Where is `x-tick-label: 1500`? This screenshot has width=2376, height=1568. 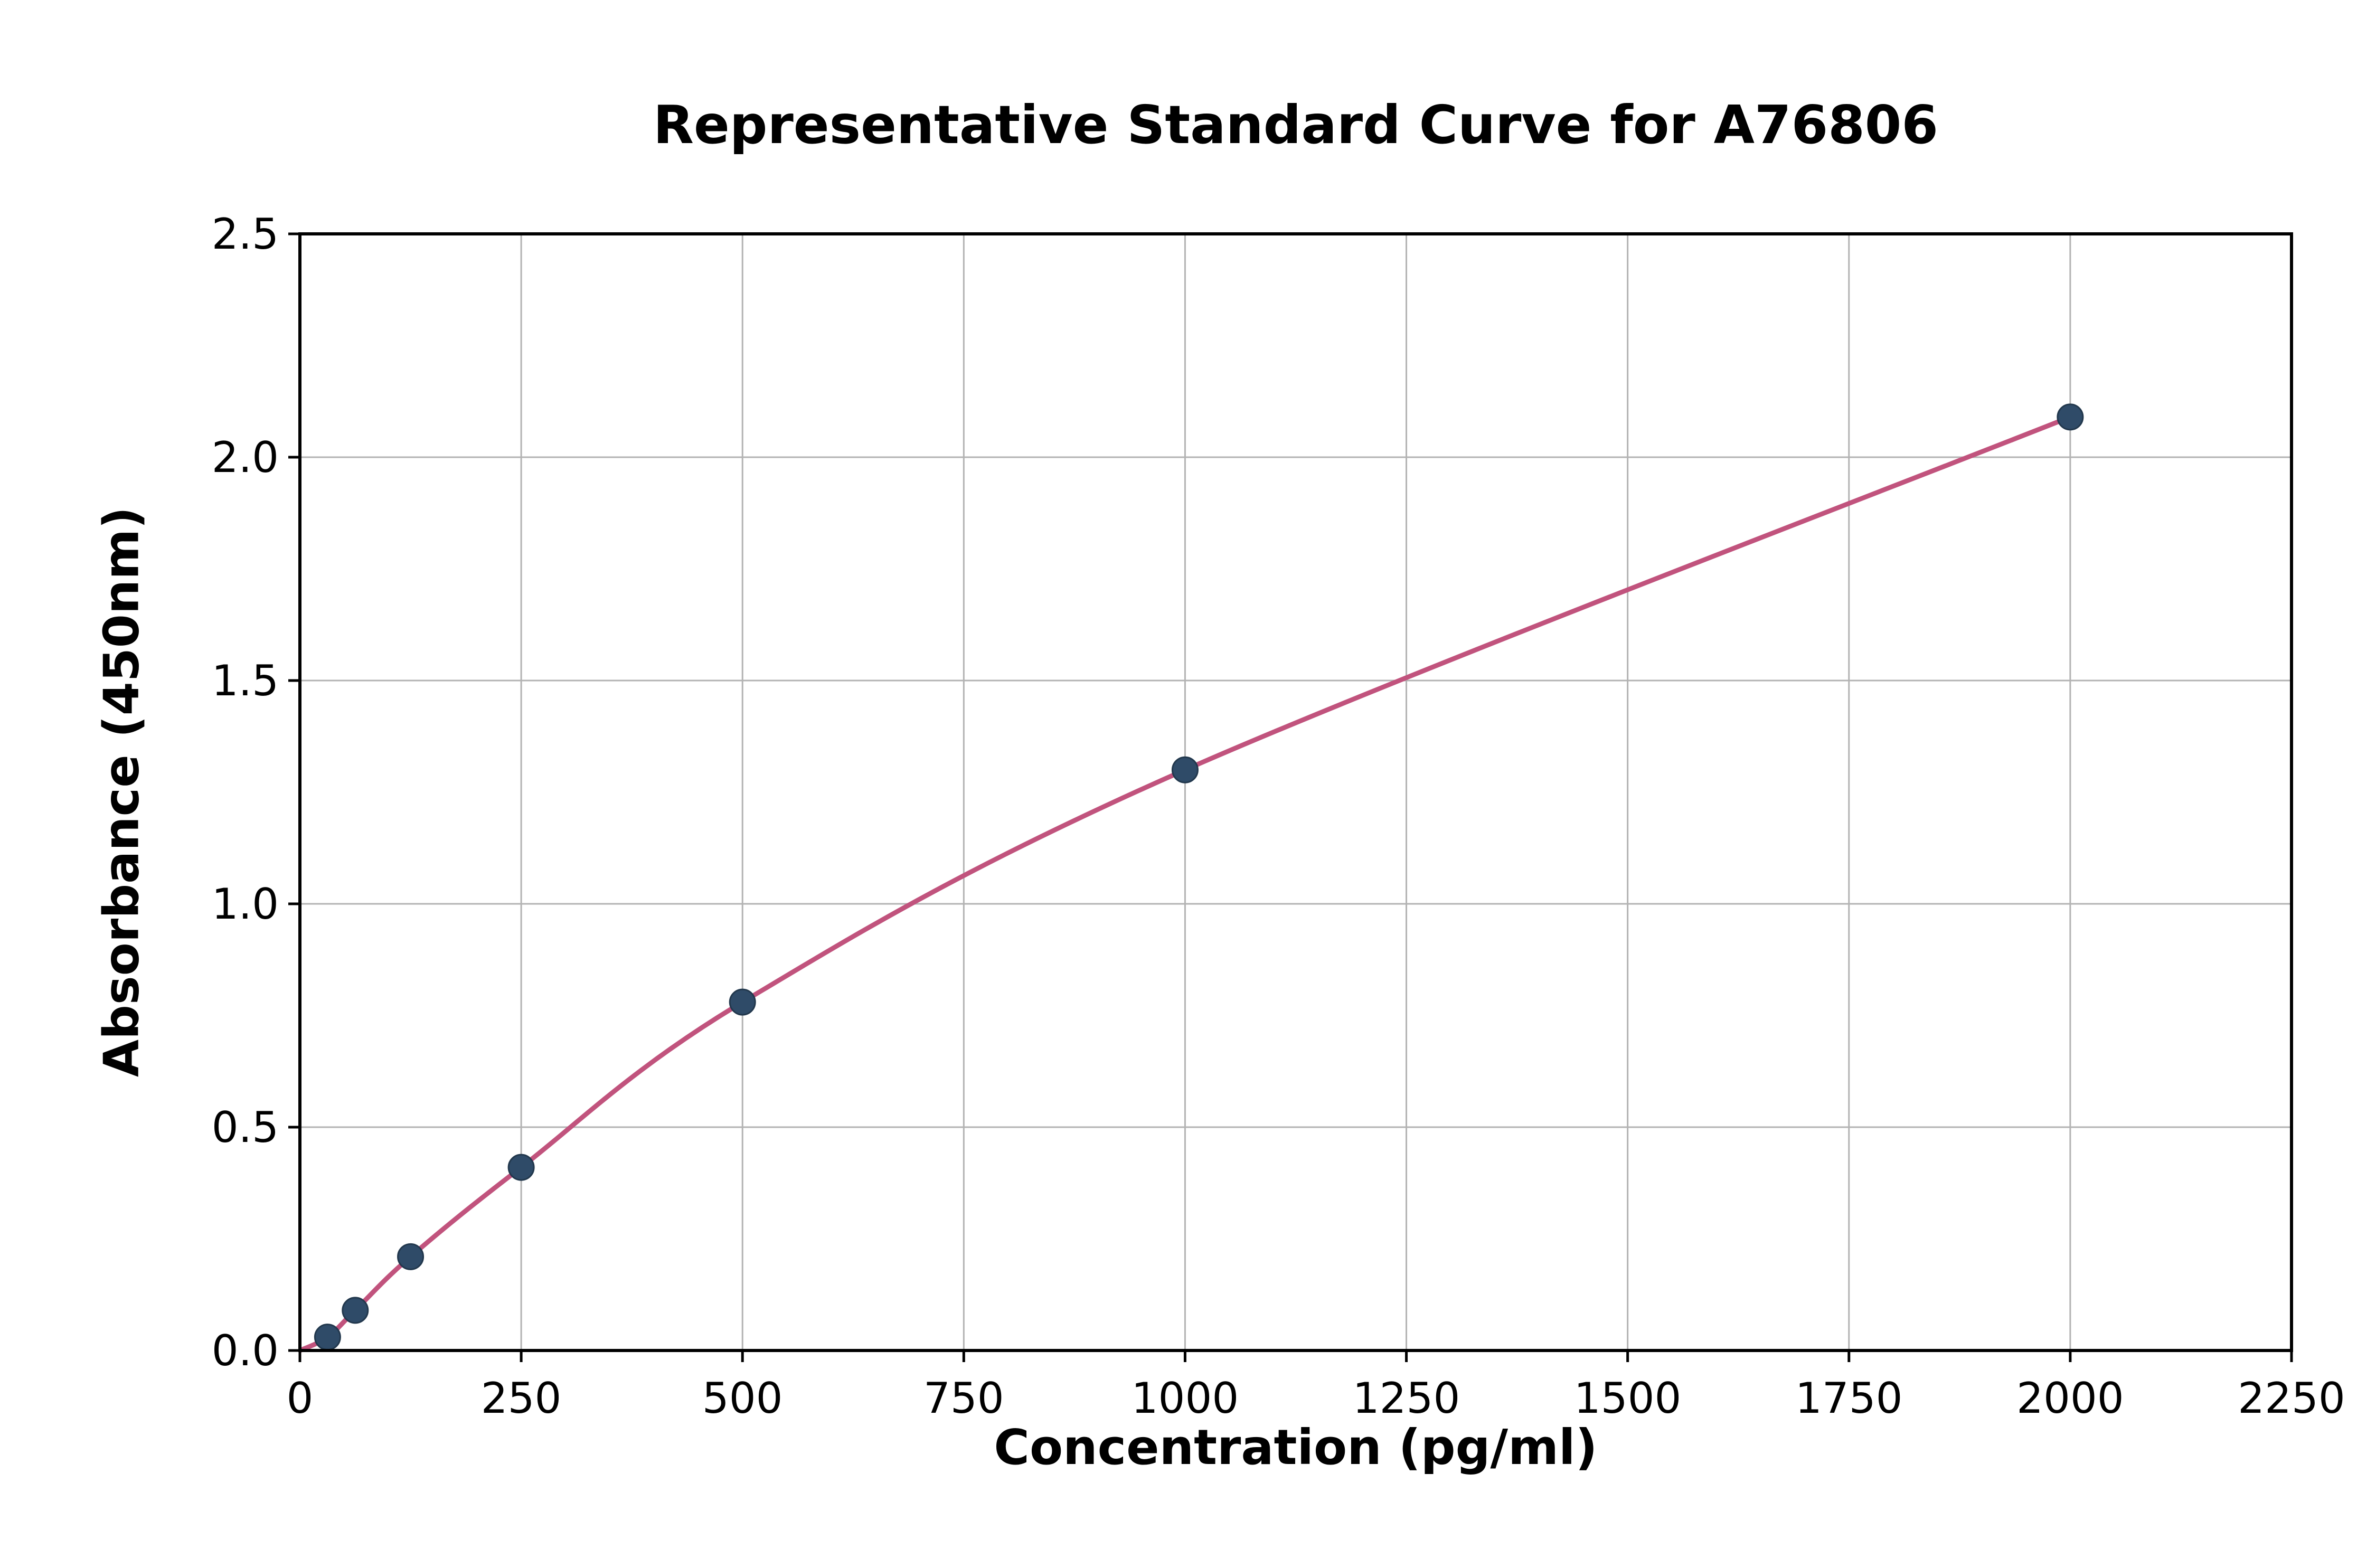 x-tick-label: 1500 is located at coordinates (1628, 1398).